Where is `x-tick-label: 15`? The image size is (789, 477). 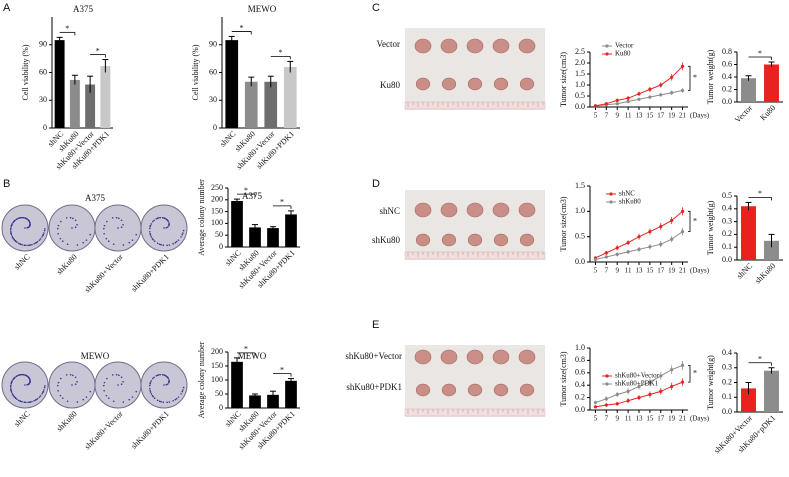 x-tick-label: 15 is located at coordinates (650, 116).